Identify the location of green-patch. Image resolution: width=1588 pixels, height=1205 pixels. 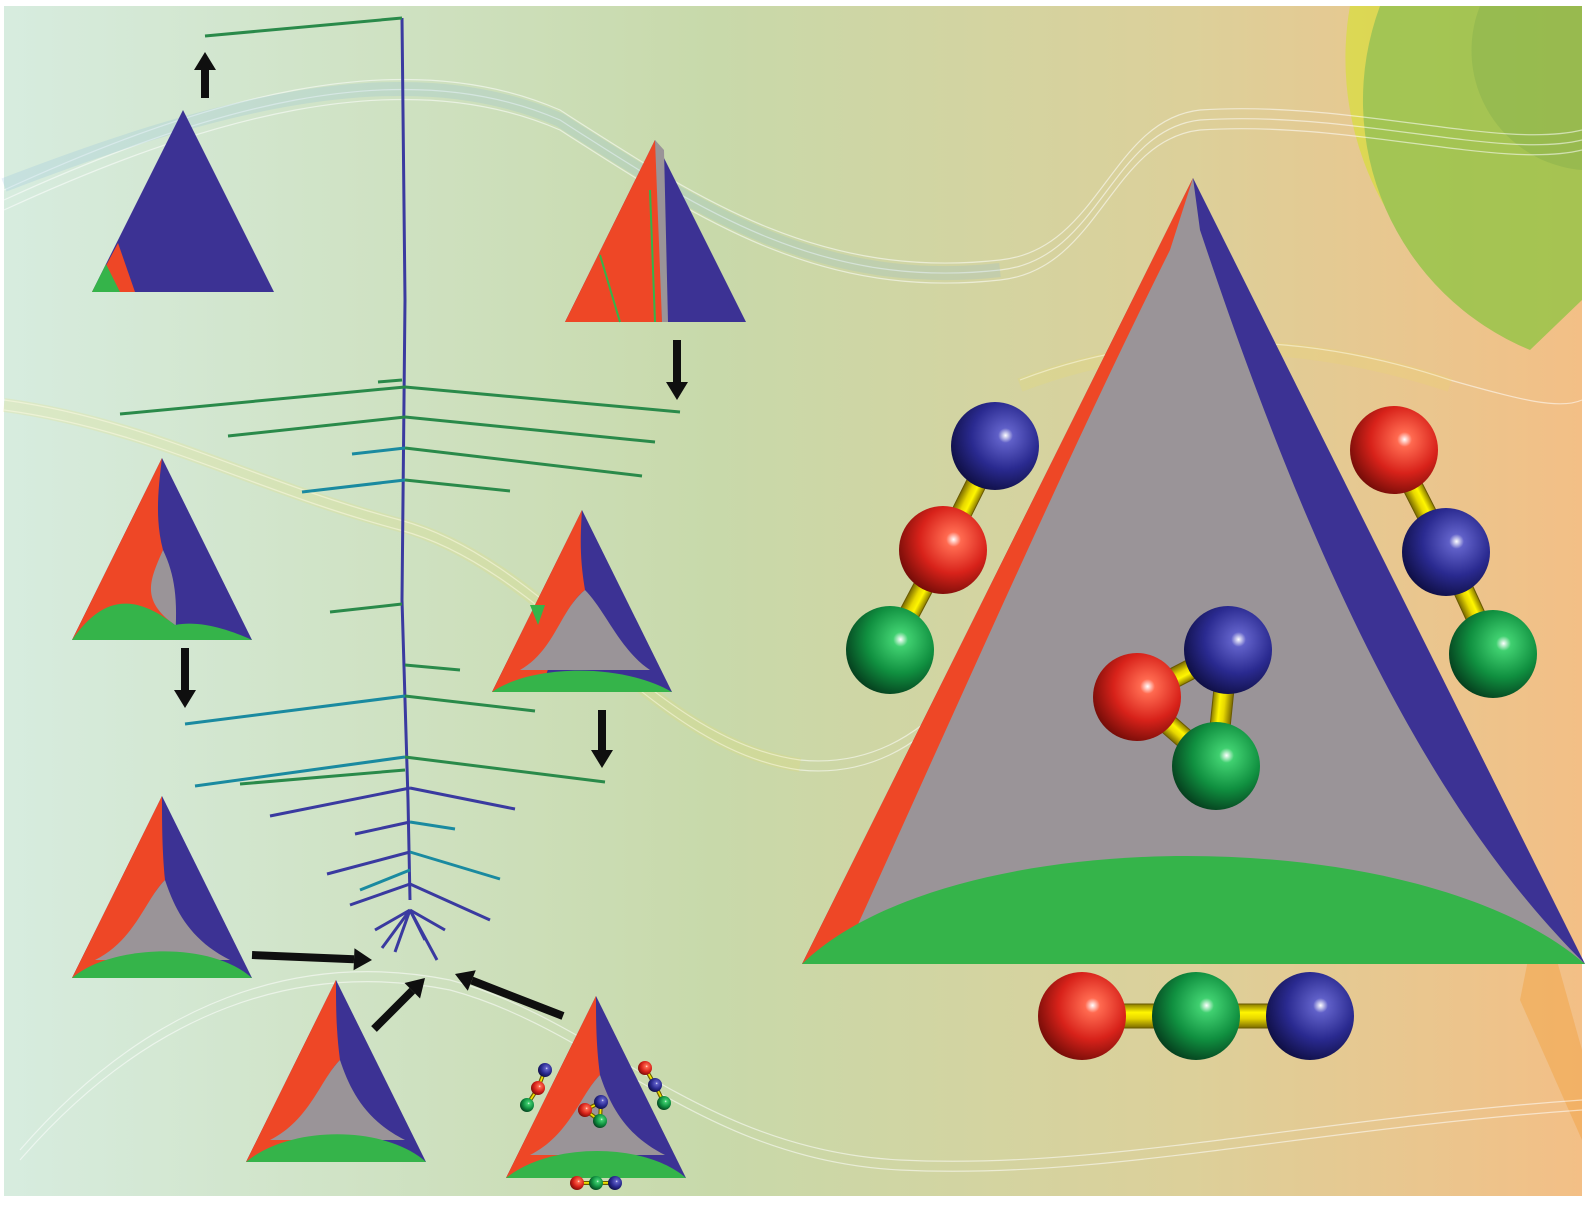
(537, 615).